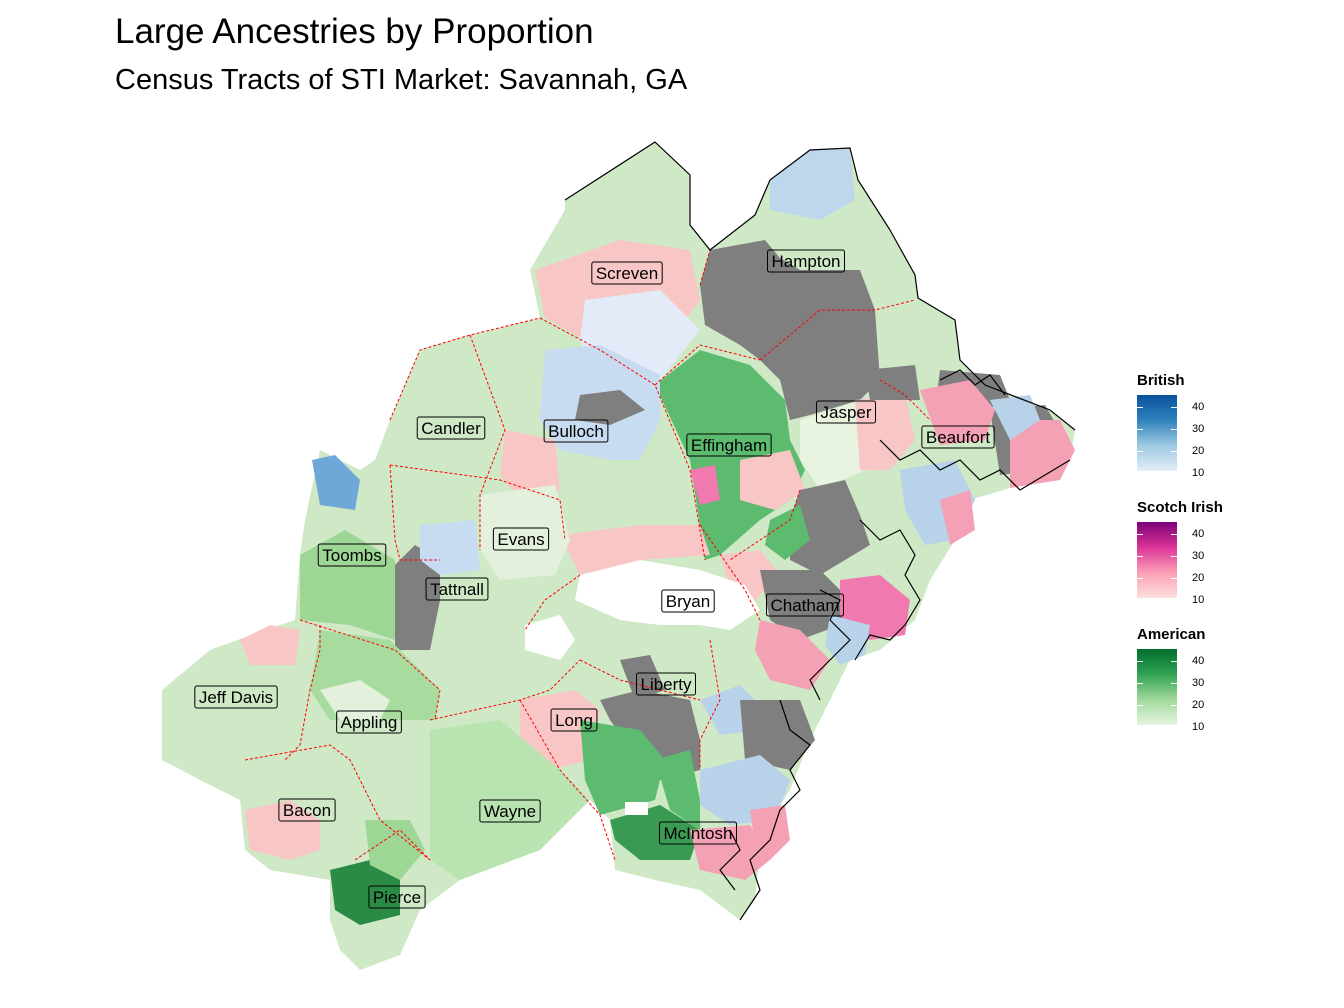 Image resolution: width=1344 pixels, height=1008 pixels. I want to click on svg-text: Pierce, so click(397, 897).